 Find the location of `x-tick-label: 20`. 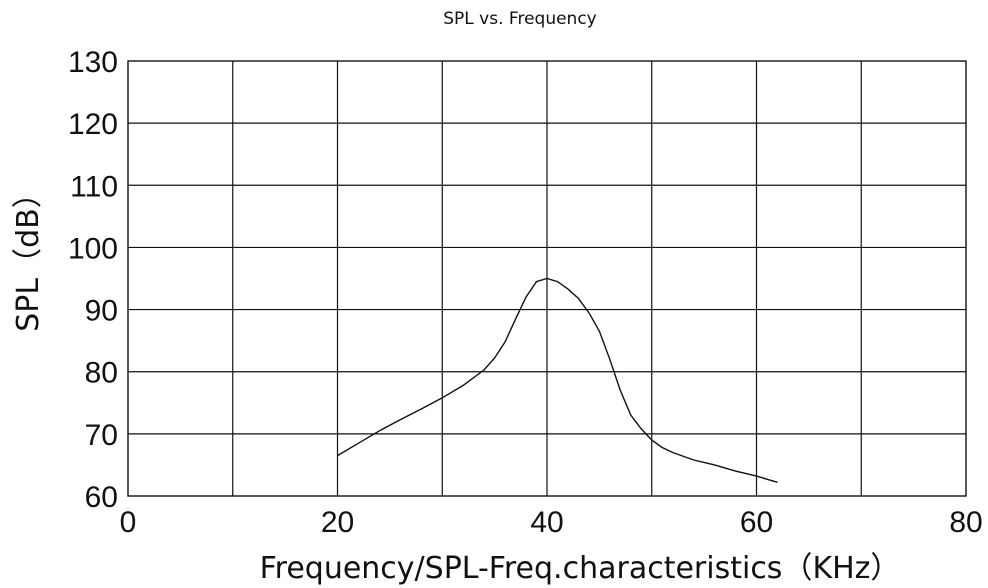

x-tick-label: 20 is located at coordinates (337, 522).